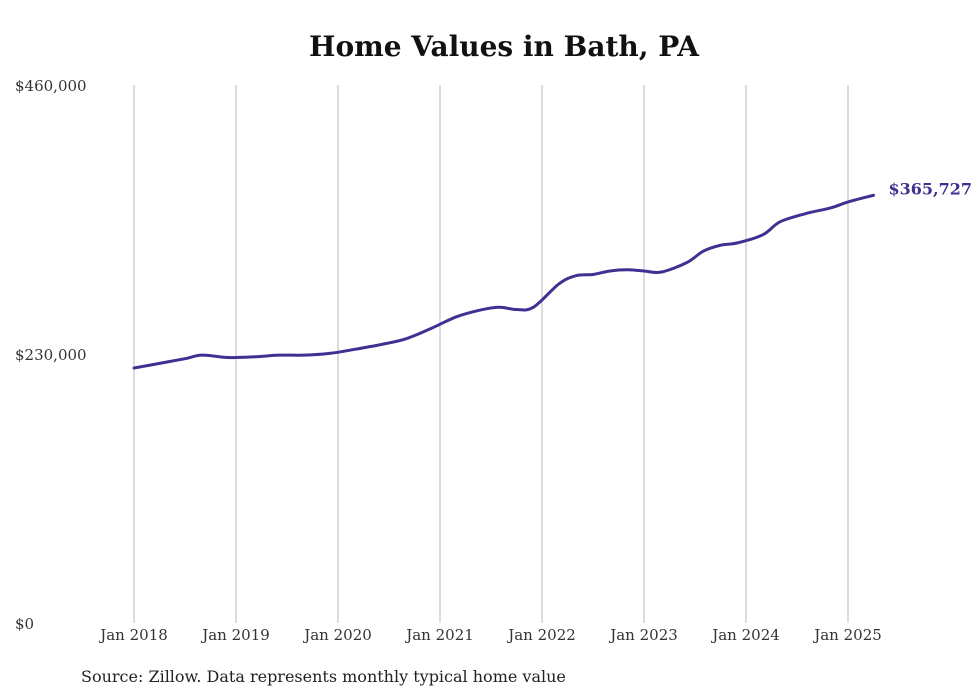  What do you see at coordinates (337, 635) in the screenshot?
I see `x-tick-label: Jan 2020` at bounding box center [337, 635].